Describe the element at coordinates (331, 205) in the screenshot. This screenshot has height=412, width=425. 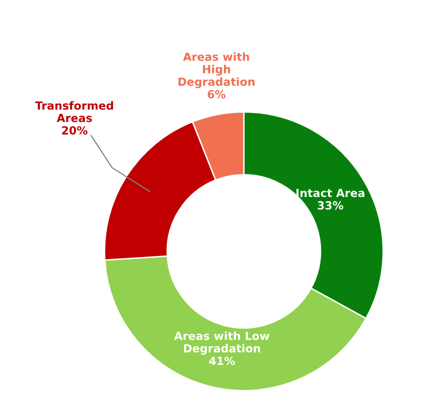
I see `data-label: 33%` at that location.